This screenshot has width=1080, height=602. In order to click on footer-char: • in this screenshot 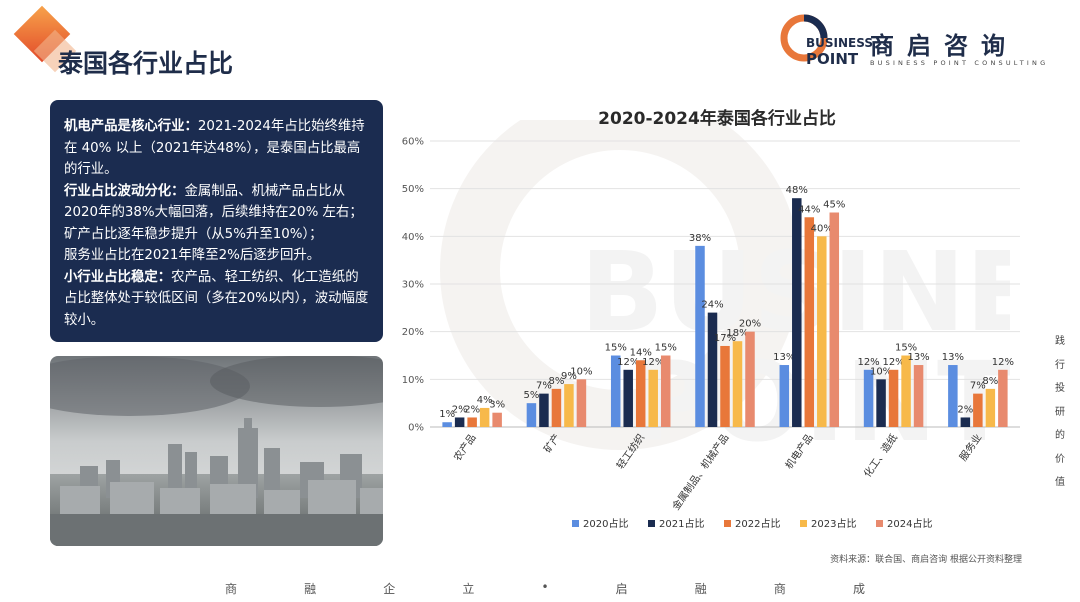, I will do `click(545, 587)`.